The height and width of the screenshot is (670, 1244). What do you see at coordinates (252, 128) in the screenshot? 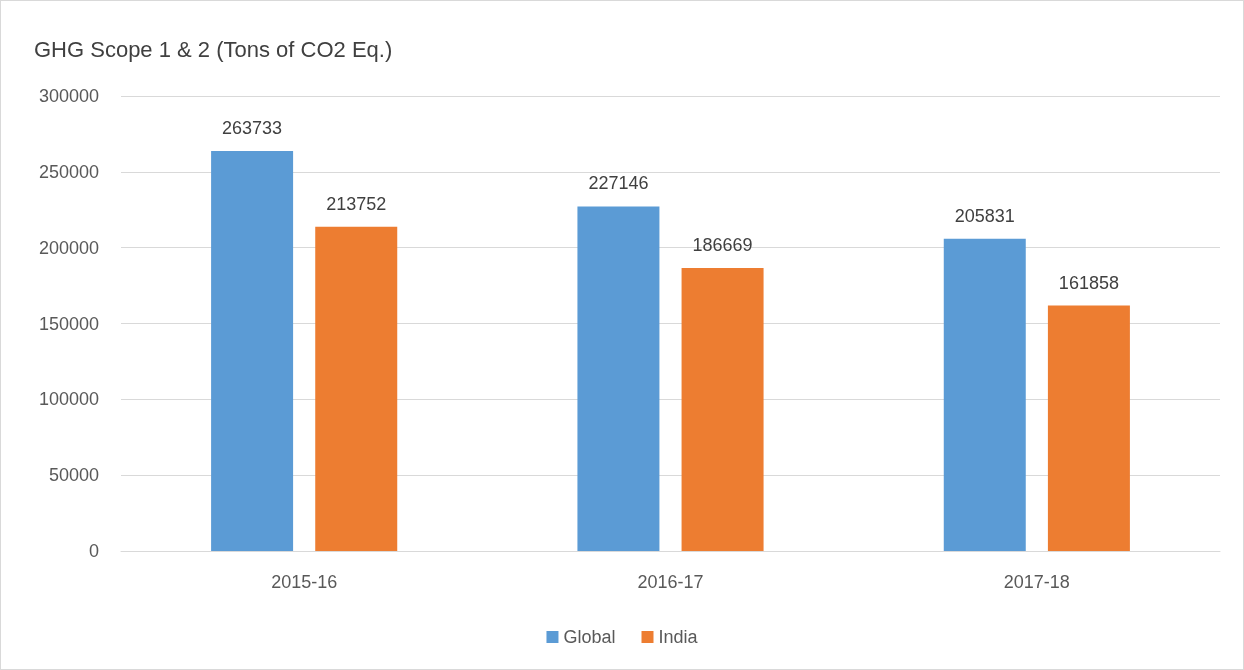
I see `data-label: 263733` at bounding box center [252, 128].